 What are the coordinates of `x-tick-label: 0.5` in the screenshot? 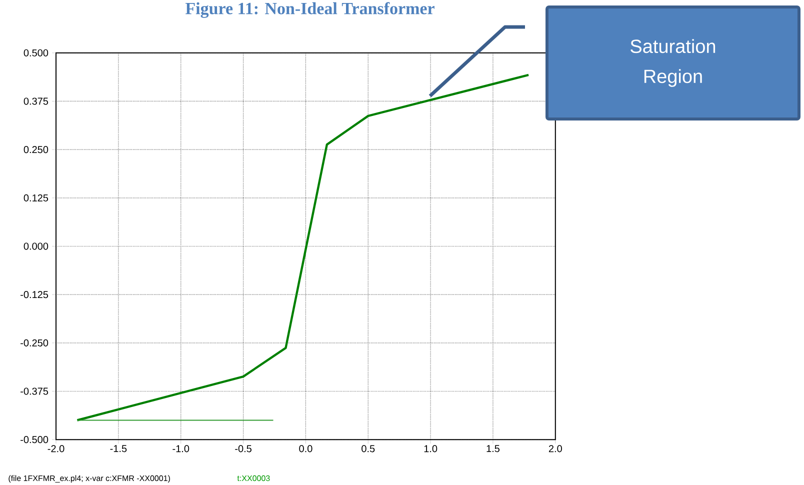 It's located at (368, 448).